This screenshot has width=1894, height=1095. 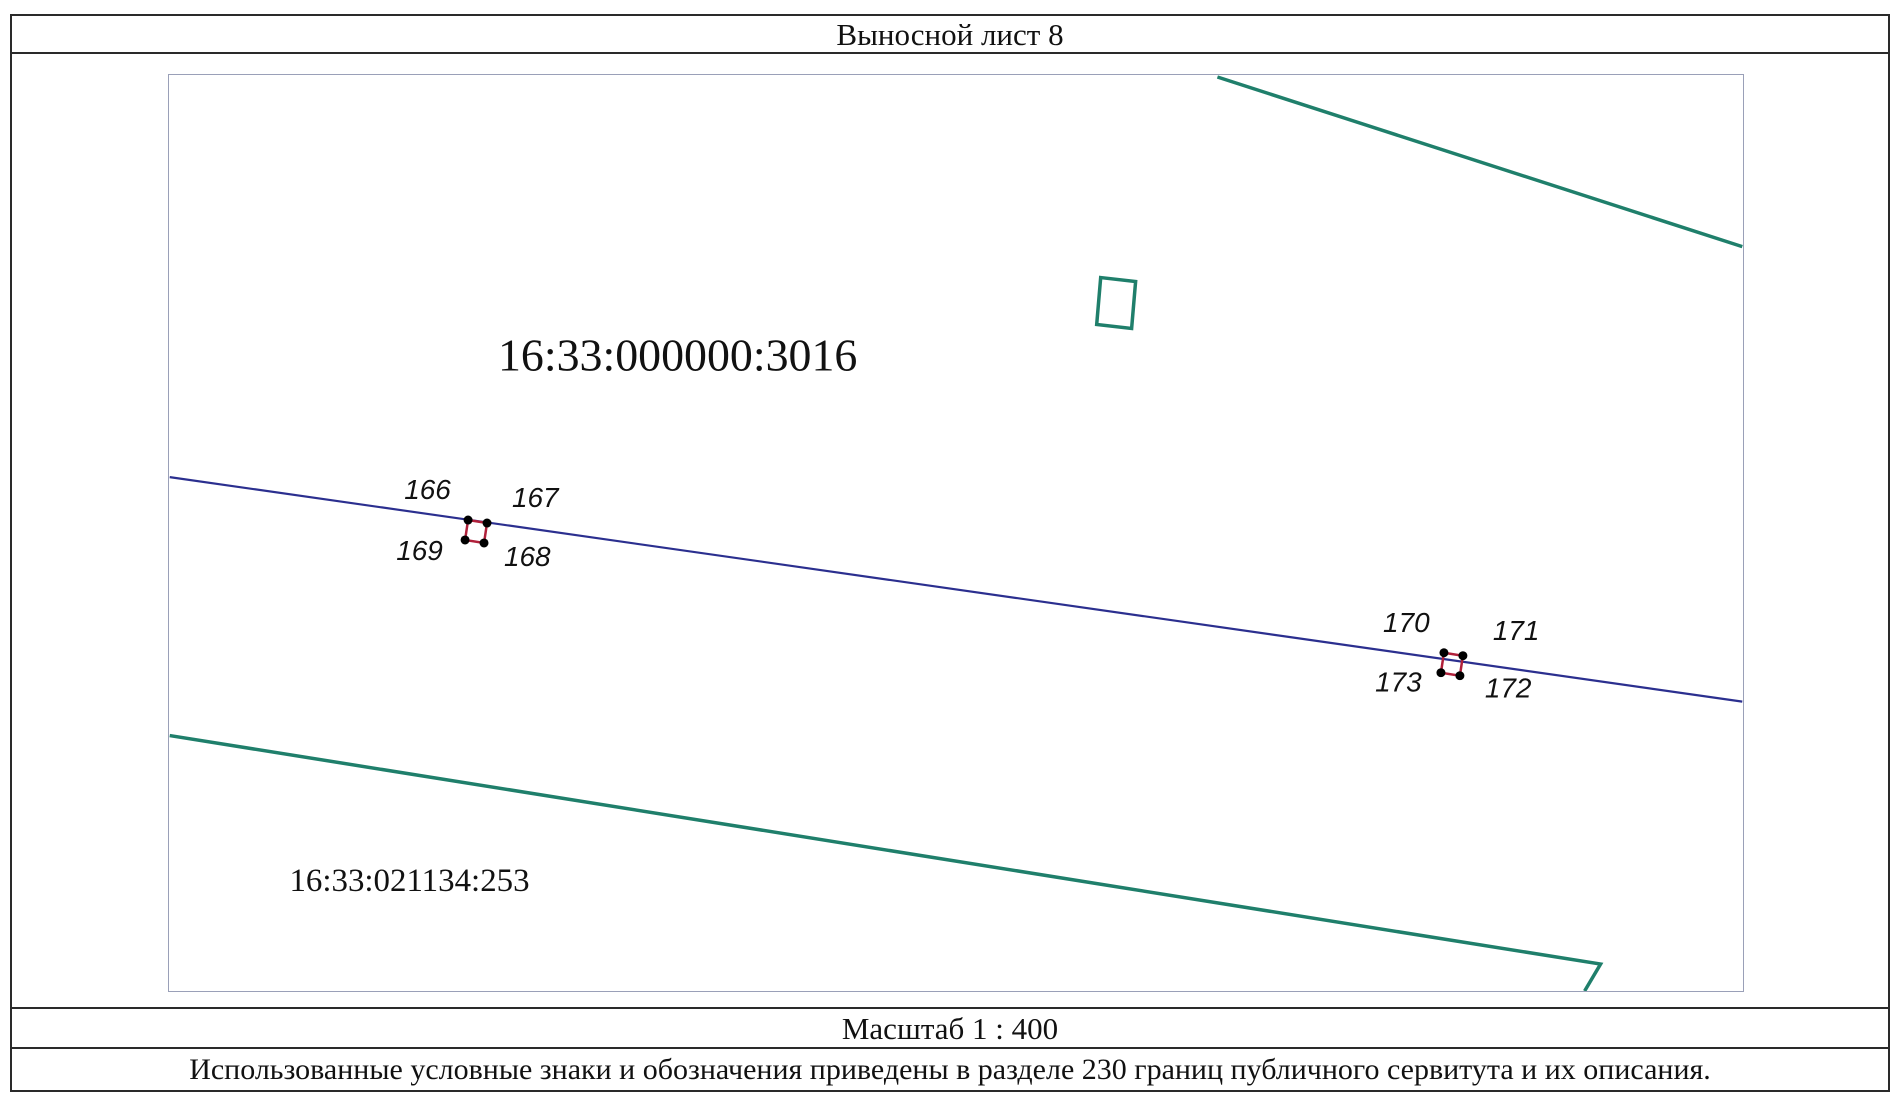 What do you see at coordinates (1516, 630) in the screenshot?
I see `point-label-171: 171` at bounding box center [1516, 630].